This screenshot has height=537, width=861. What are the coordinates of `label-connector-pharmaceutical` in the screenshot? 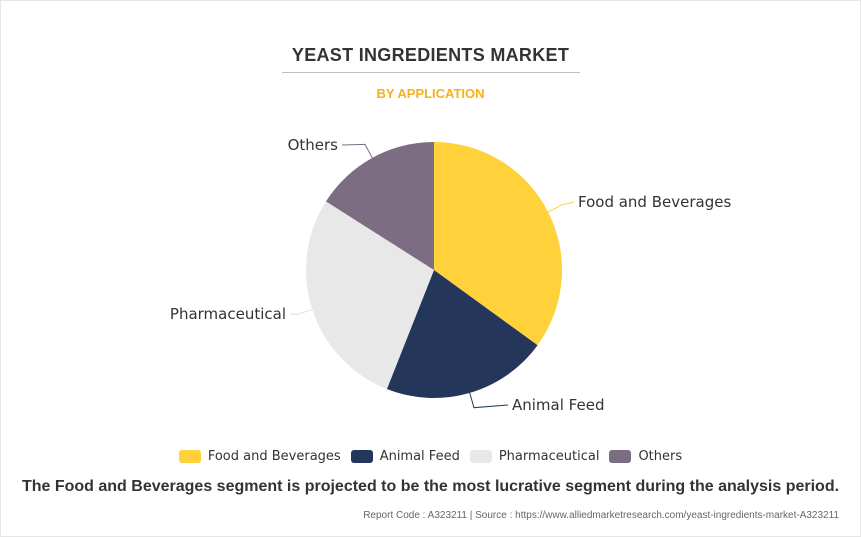 It's located at (301, 312).